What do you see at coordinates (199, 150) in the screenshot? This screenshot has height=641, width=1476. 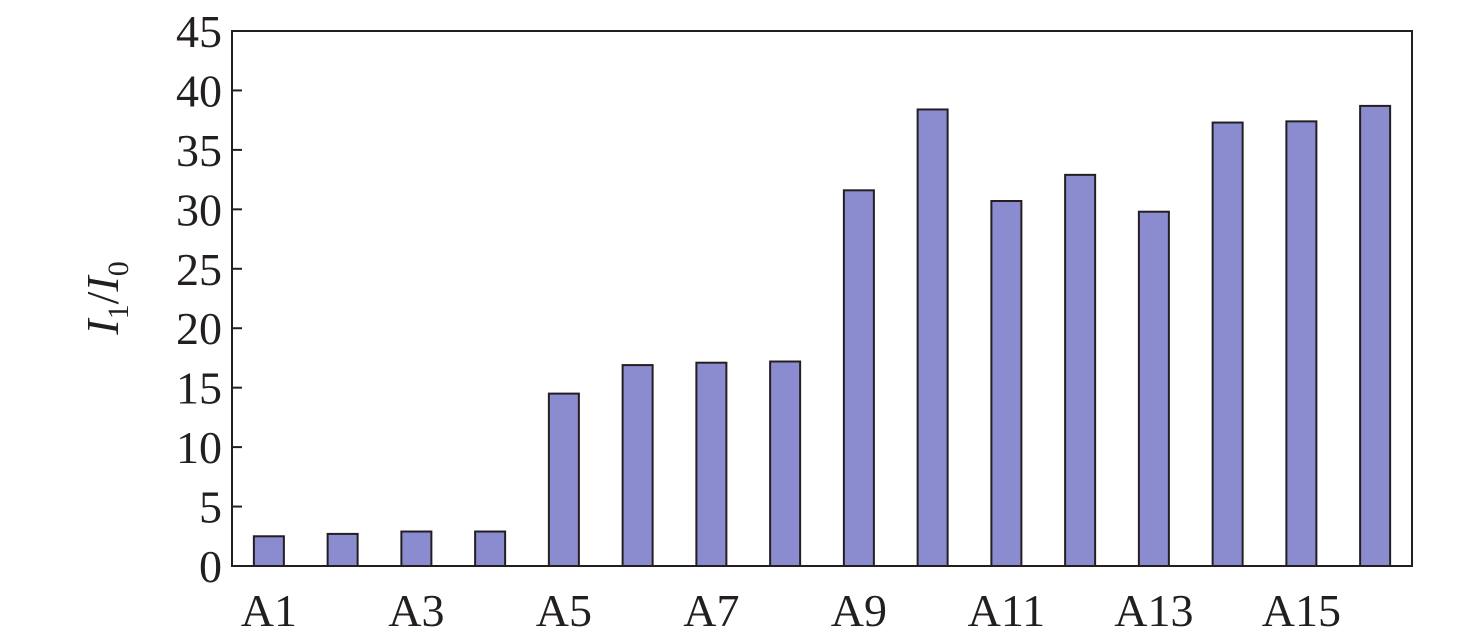 I see `y-tick-label: 35` at bounding box center [199, 150].